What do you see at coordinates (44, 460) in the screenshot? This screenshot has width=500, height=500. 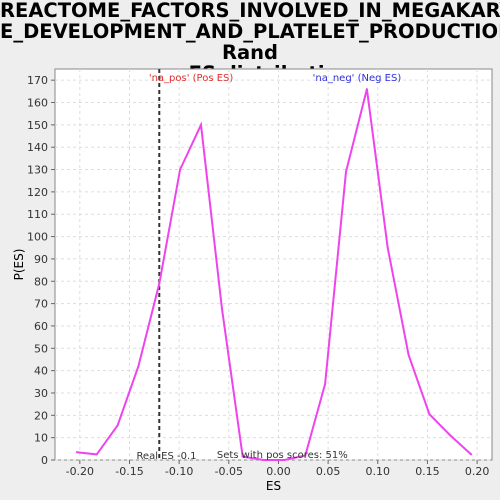 I see `y-tick-label: 0` at bounding box center [44, 460].